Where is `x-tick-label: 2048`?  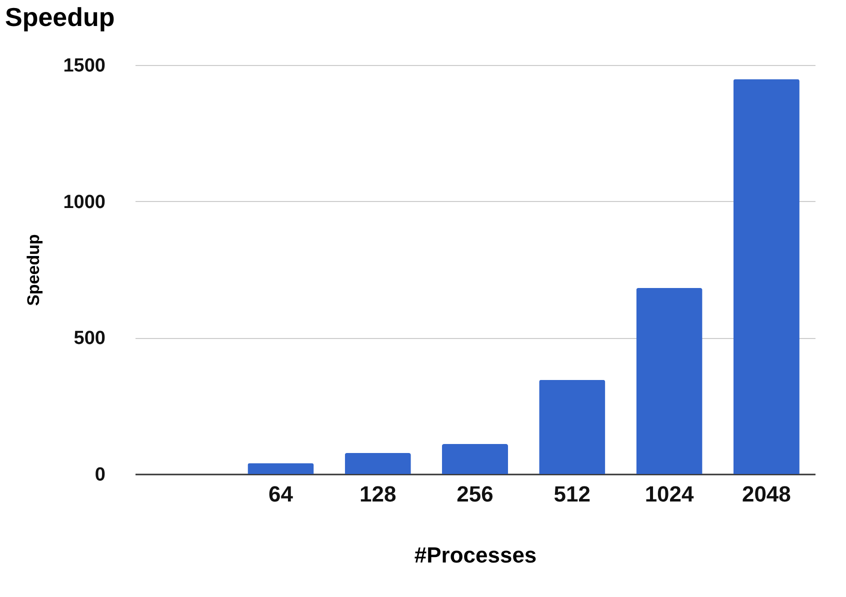 x-tick-label: 2048 is located at coordinates (766, 494).